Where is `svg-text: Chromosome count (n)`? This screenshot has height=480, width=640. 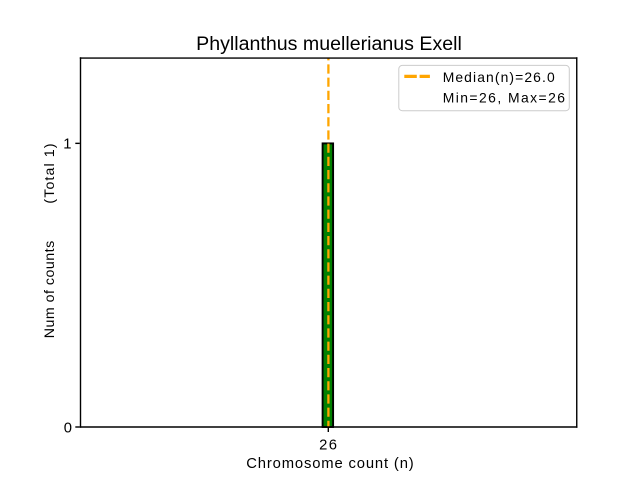
svg-text: Chromosome count (n) is located at coordinates (330, 464).